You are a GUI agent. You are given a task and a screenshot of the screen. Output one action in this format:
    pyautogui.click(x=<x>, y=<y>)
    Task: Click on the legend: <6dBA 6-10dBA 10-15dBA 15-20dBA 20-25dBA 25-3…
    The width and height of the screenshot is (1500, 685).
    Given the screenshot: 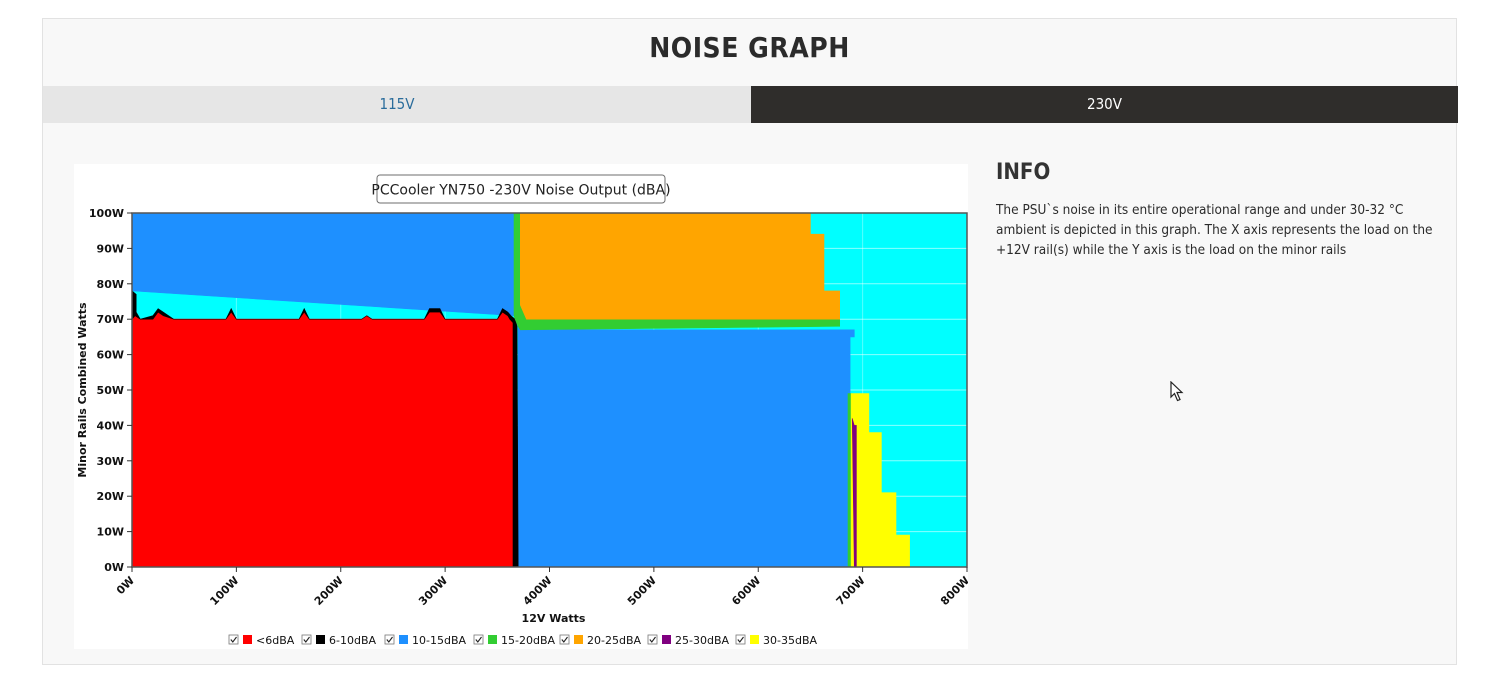 What is the action you would take?
    pyautogui.click(x=522, y=640)
    